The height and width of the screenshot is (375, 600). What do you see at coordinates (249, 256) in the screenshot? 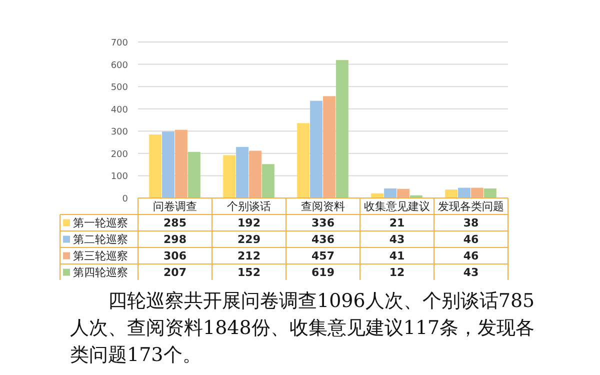
I see `data-label: 212` at bounding box center [249, 256].